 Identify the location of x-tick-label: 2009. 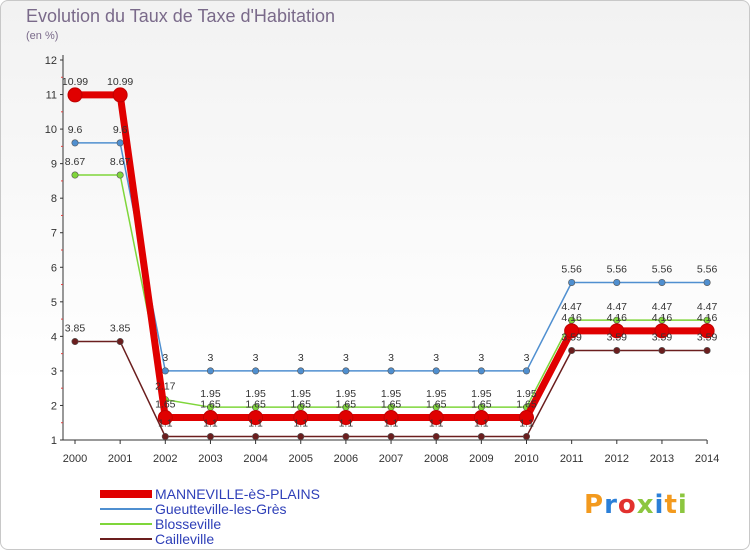
(481, 459).